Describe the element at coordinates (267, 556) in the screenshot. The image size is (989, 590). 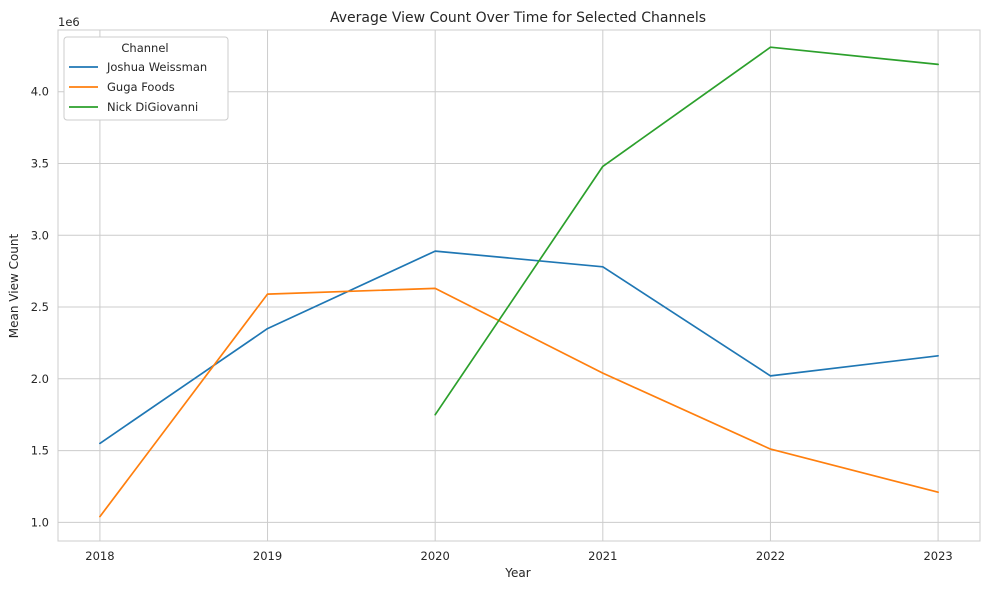
I see `x-tick-label: 2019` at that location.